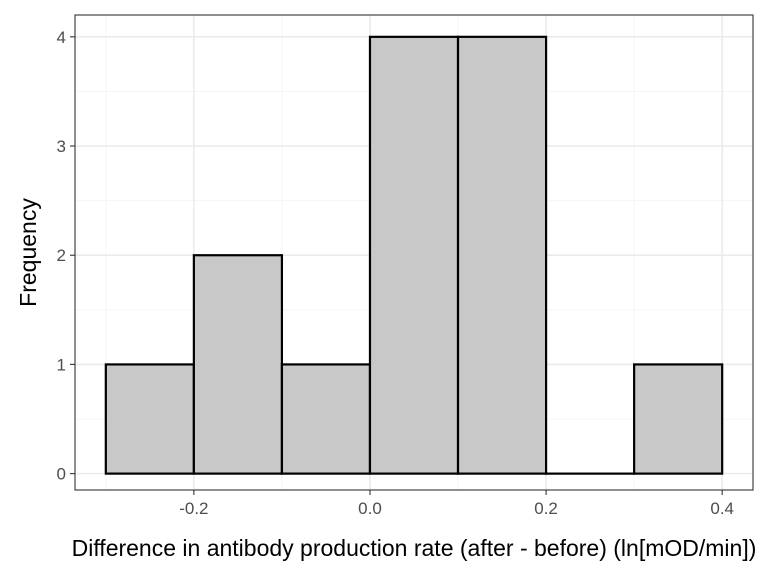  What do you see at coordinates (722, 508) in the screenshot?
I see `x-tick-label: 0.4` at bounding box center [722, 508].